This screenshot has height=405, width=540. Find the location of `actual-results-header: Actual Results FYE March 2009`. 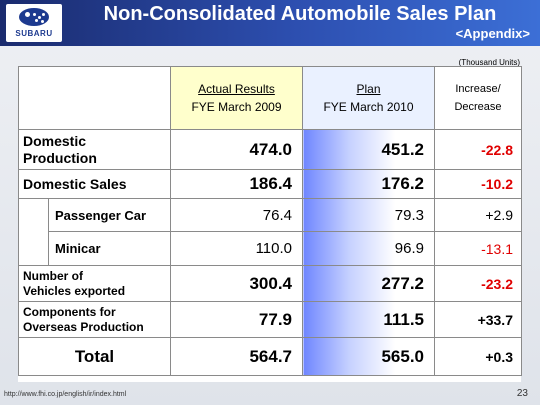

actual-results-header: Actual Results FYE March 2009 is located at coordinates (236, 98).